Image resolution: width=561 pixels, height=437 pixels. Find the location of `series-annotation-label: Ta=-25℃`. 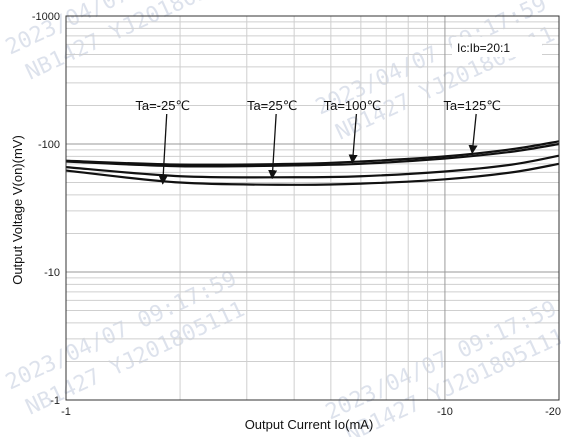

series-annotation-label: Ta=-25℃ is located at coordinates (162, 105).